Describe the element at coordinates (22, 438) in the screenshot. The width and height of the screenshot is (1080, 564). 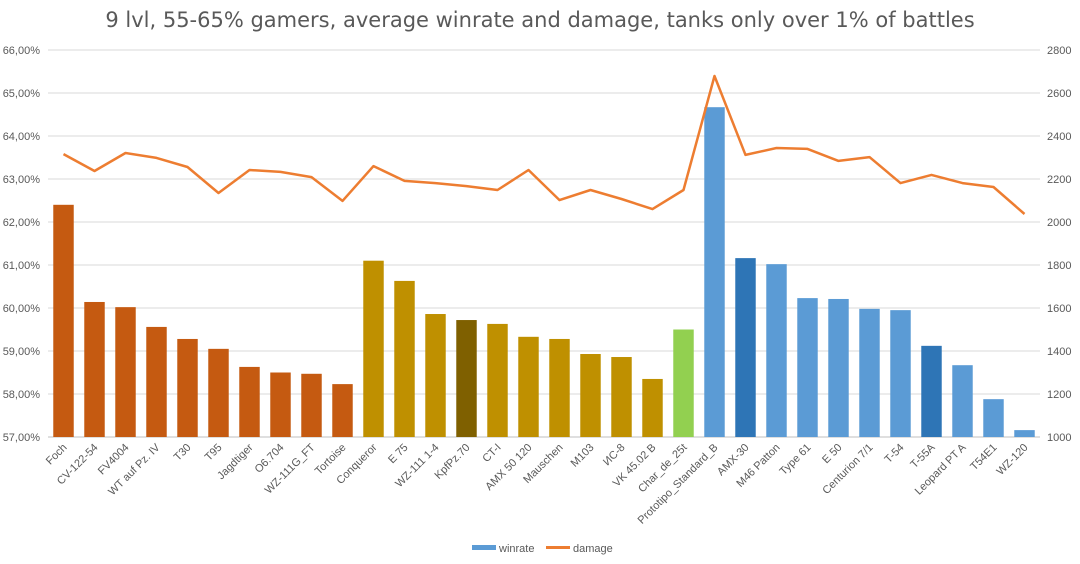
I see `y-tick-label: 57,00%` at that location.